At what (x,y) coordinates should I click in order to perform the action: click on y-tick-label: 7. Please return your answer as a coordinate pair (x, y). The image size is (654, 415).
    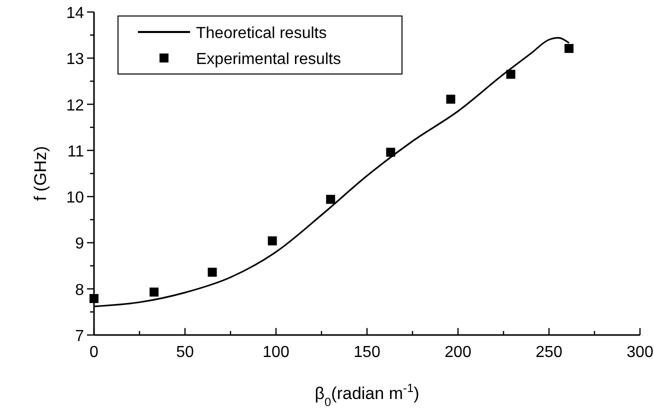
    Looking at the image, I should click on (79, 336).